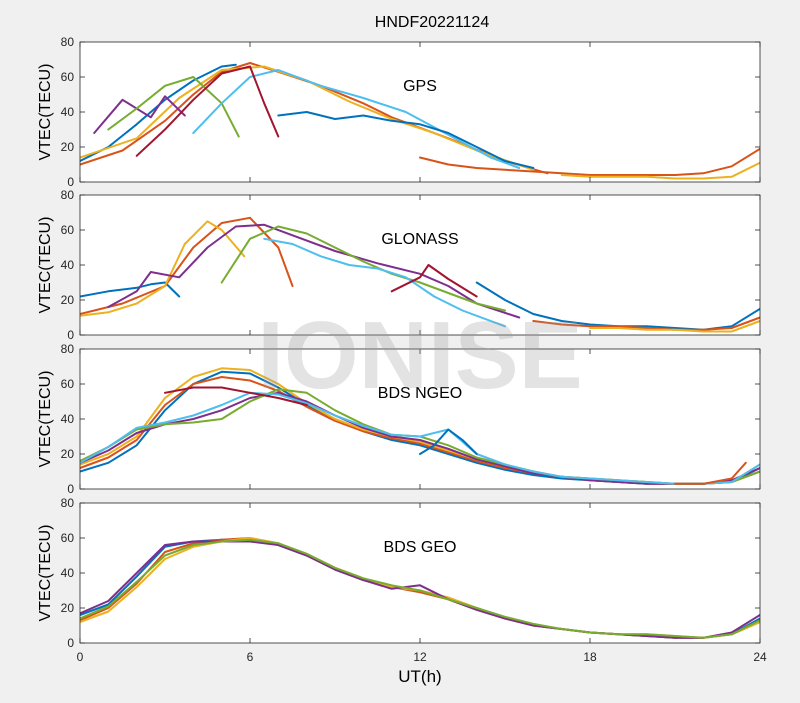 This screenshot has width=800, height=703. I want to click on x-tick-label: 24, so click(760, 657).